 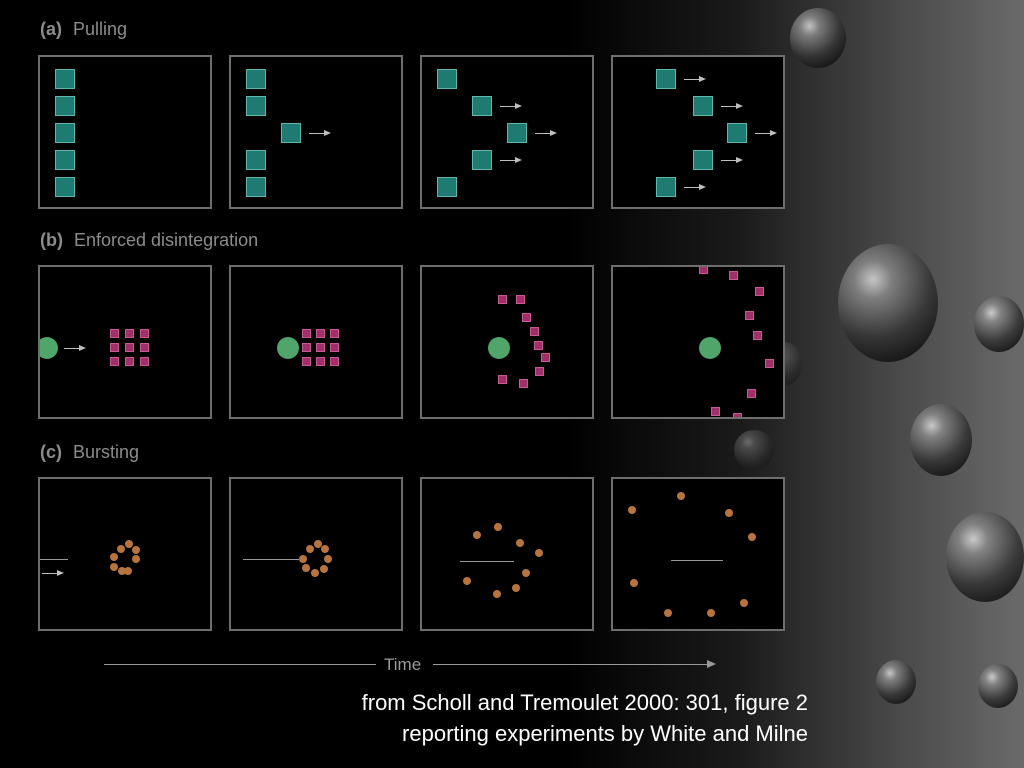 What do you see at coordinates (51, 240) in the screenshot?
I see `row-b-letter: (b)` at bounding box center [51, 240].